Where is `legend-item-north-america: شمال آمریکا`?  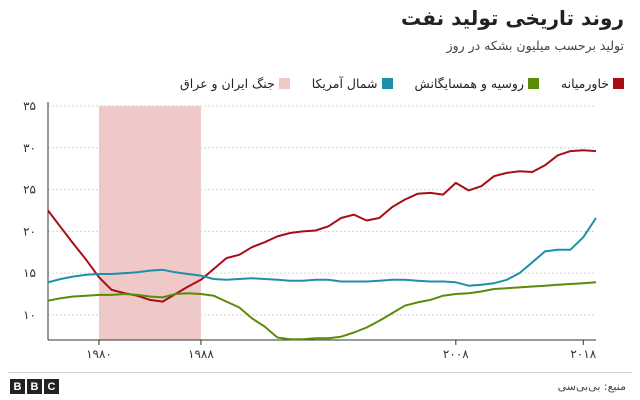
legend-item-north-america: شمال آمریکا is located at coordinates (352, 83).